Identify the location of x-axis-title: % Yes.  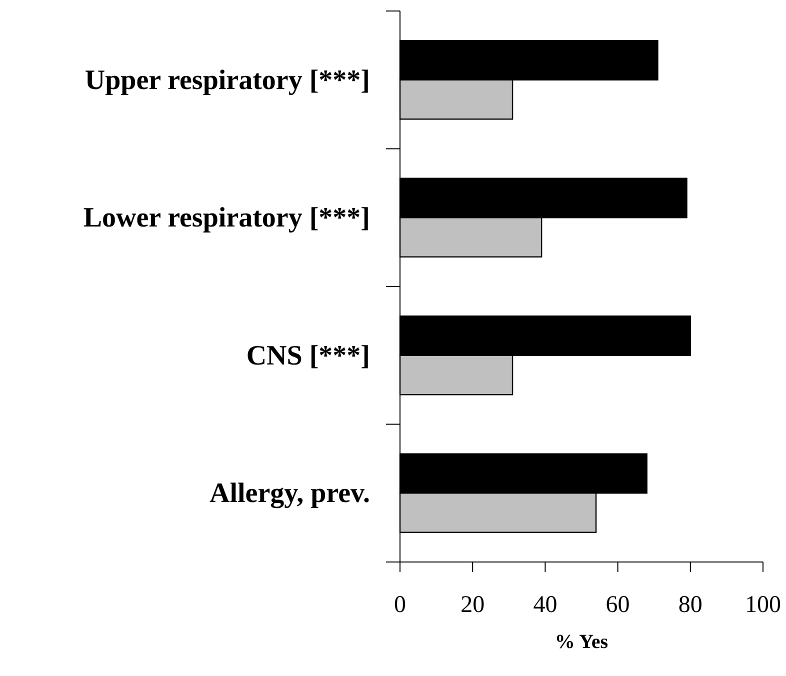
(581, 642).